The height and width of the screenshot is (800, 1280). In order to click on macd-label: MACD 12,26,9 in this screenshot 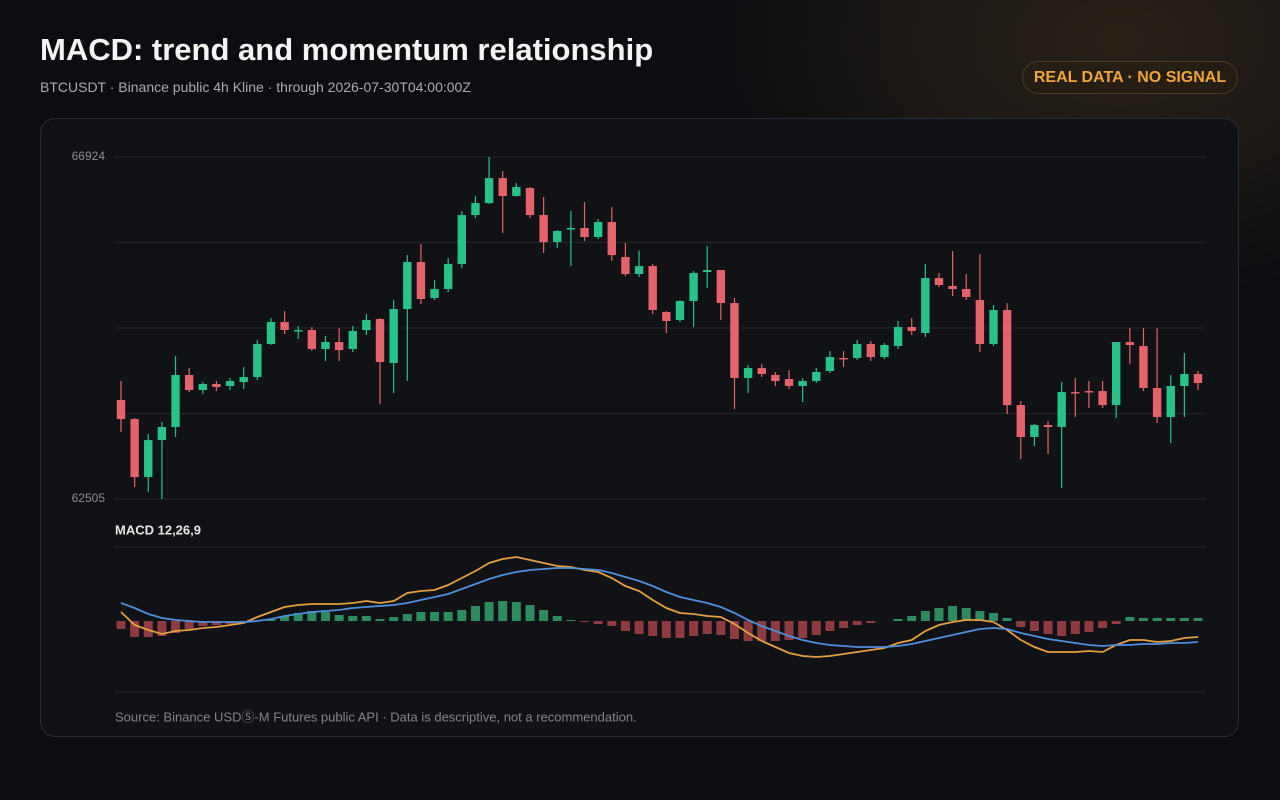, I will do `click(158, 529)`.